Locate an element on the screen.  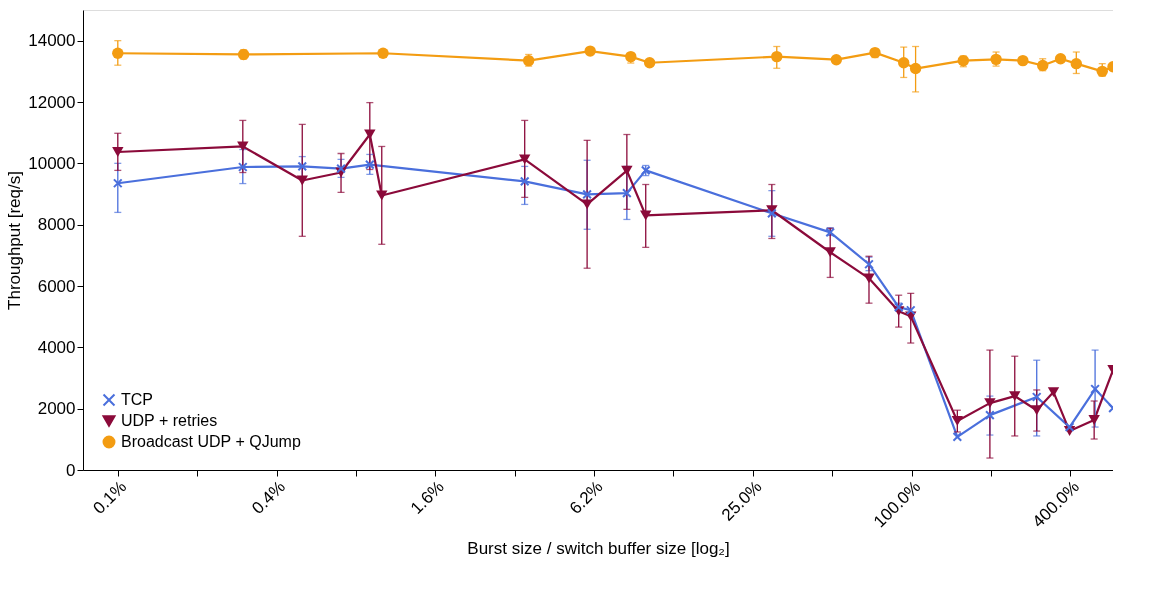
y-tick-label: 2000 is located at coordinates (56, 409).